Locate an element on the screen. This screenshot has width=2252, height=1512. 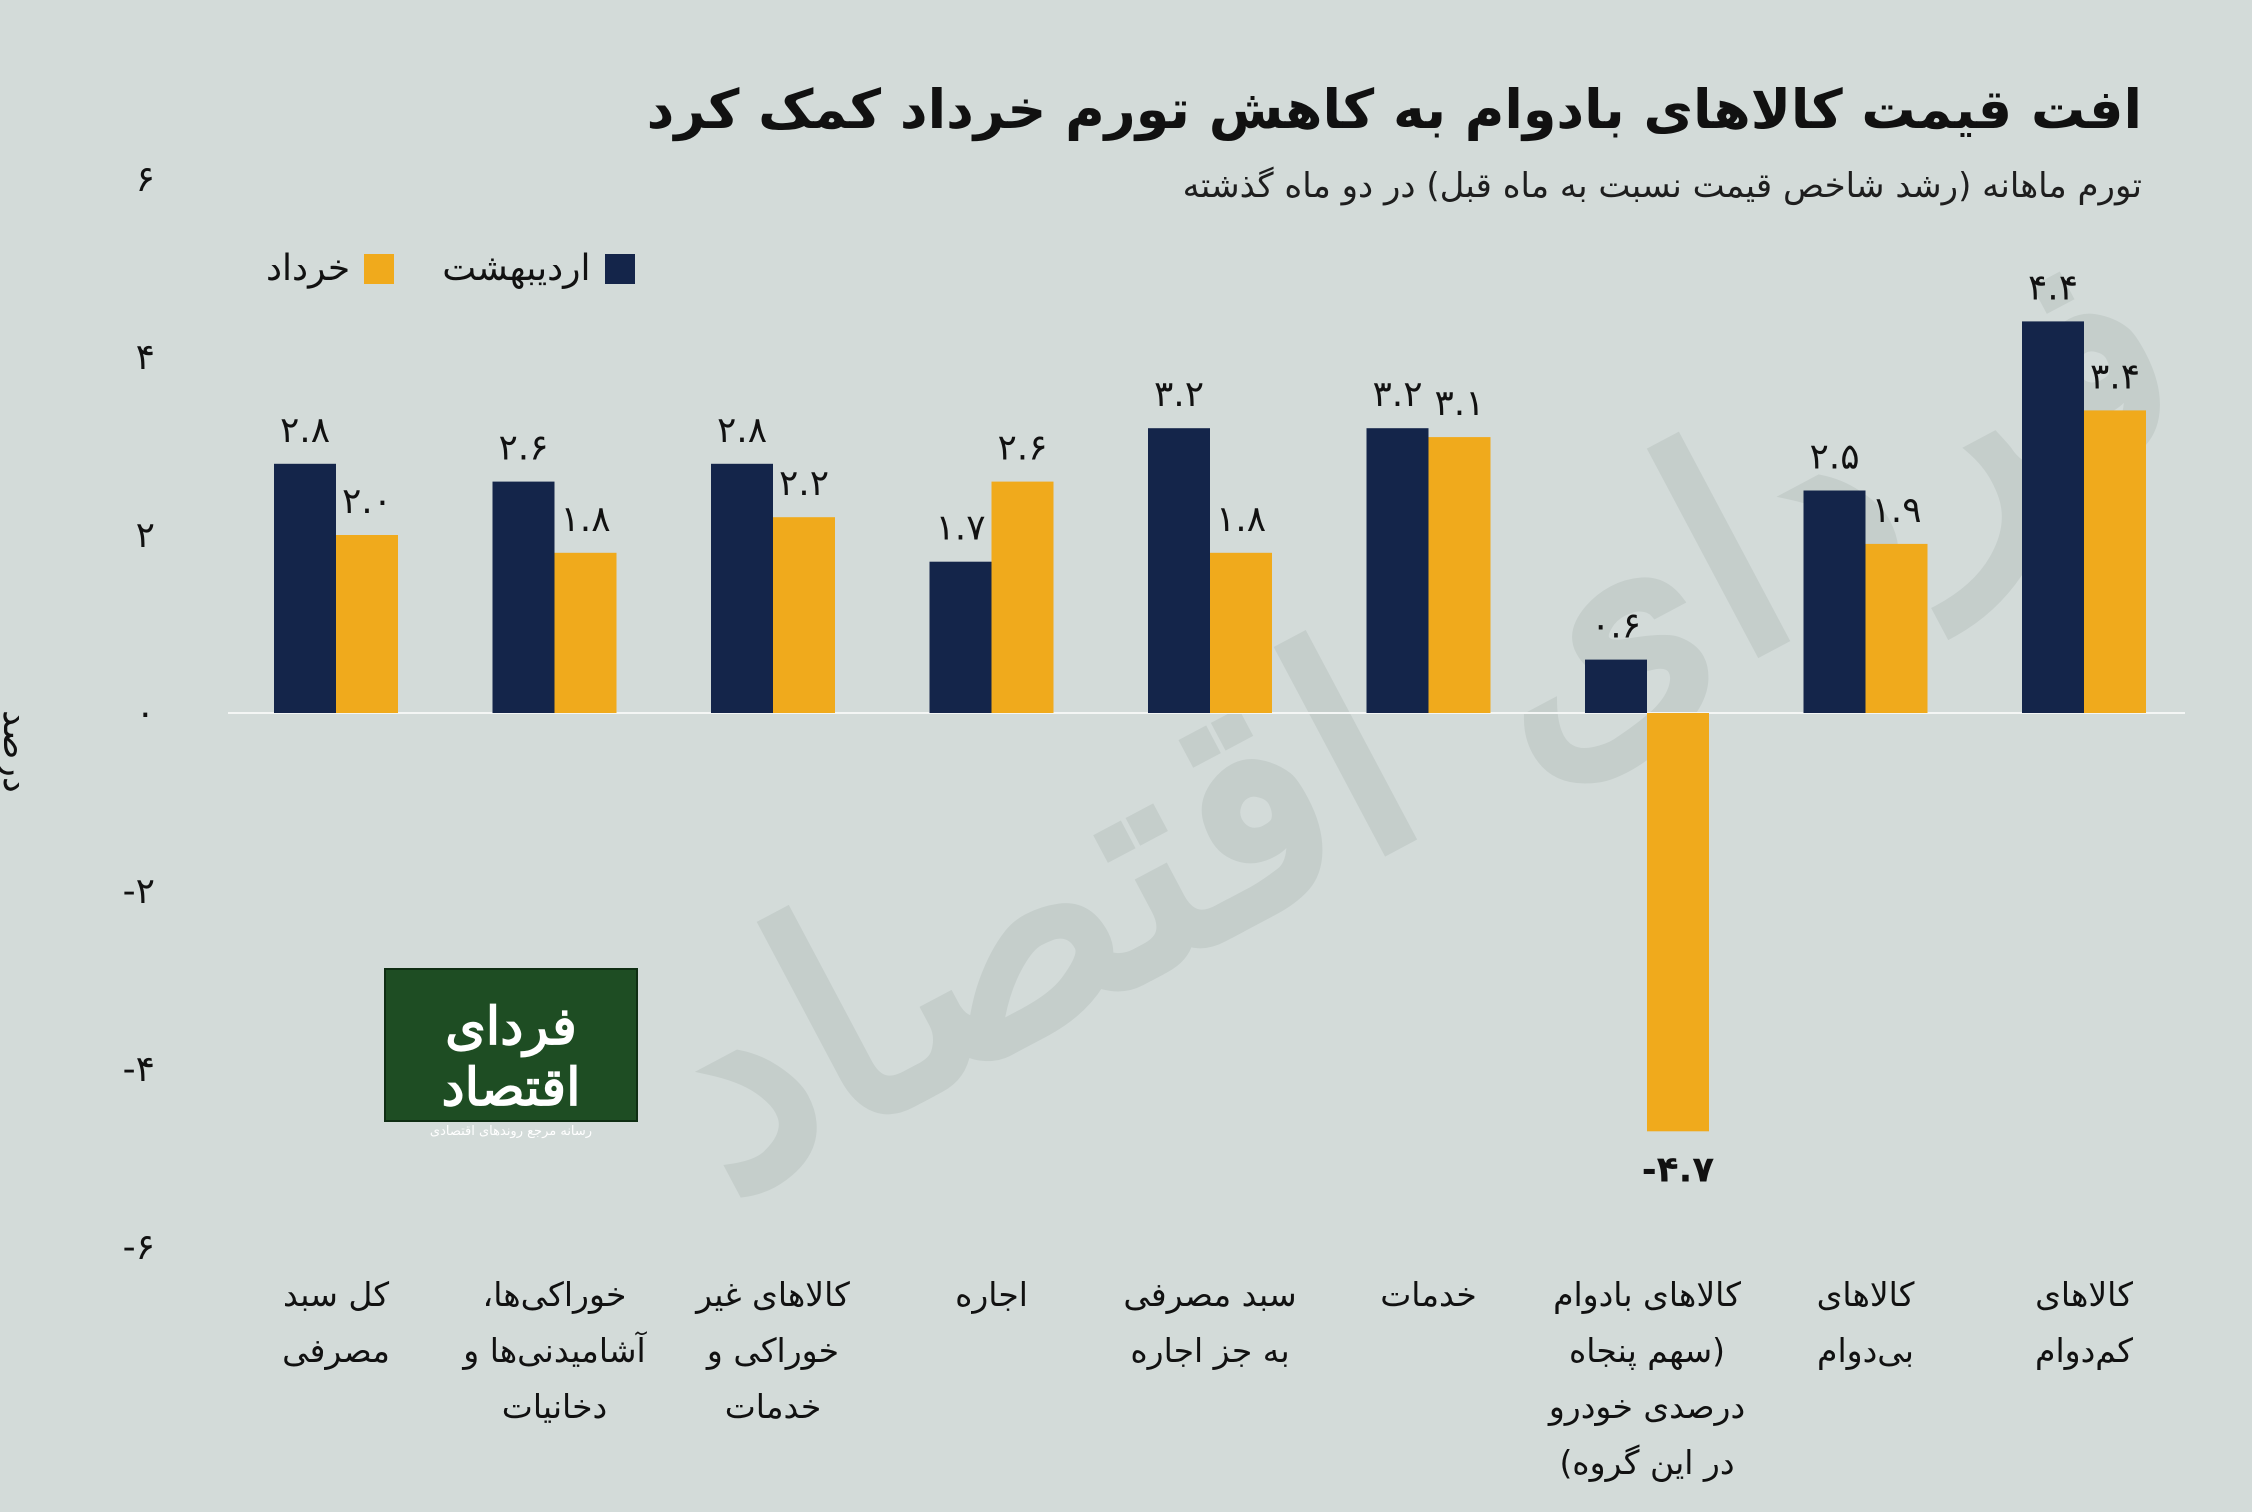
x-tick-label: دخانیات is located at coordinates (554, 1406).